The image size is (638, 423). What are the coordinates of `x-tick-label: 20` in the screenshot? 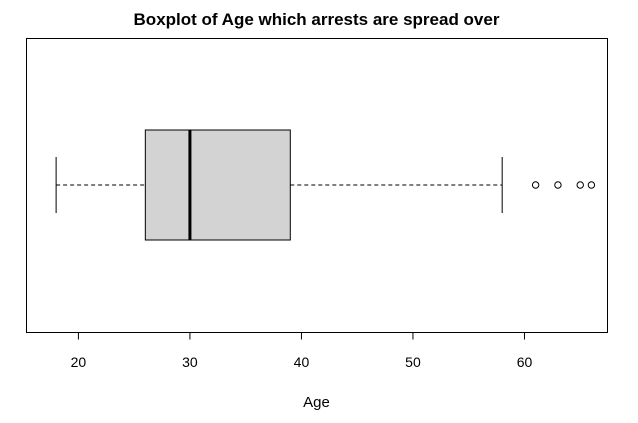 It's located at (79, 362).